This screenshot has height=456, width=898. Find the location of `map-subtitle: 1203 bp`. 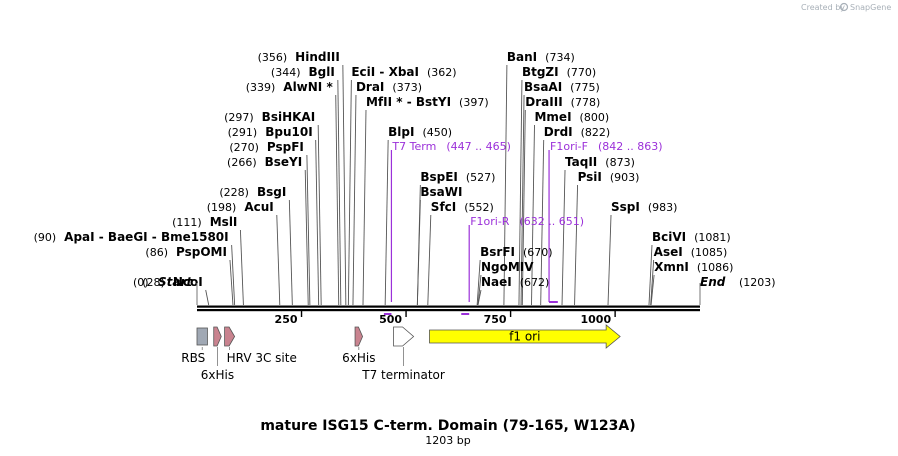

map-subtitle: 1203 bp is located at coordinates (447, 440).